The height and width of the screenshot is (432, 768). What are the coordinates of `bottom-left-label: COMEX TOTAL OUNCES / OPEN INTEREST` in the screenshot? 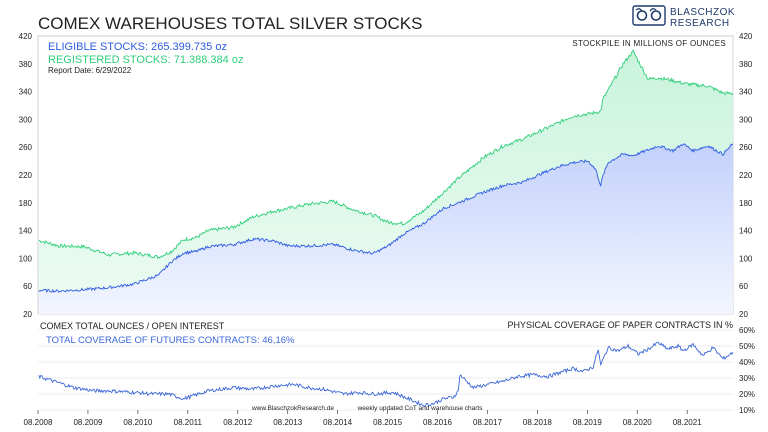 It's located at (132, 326).